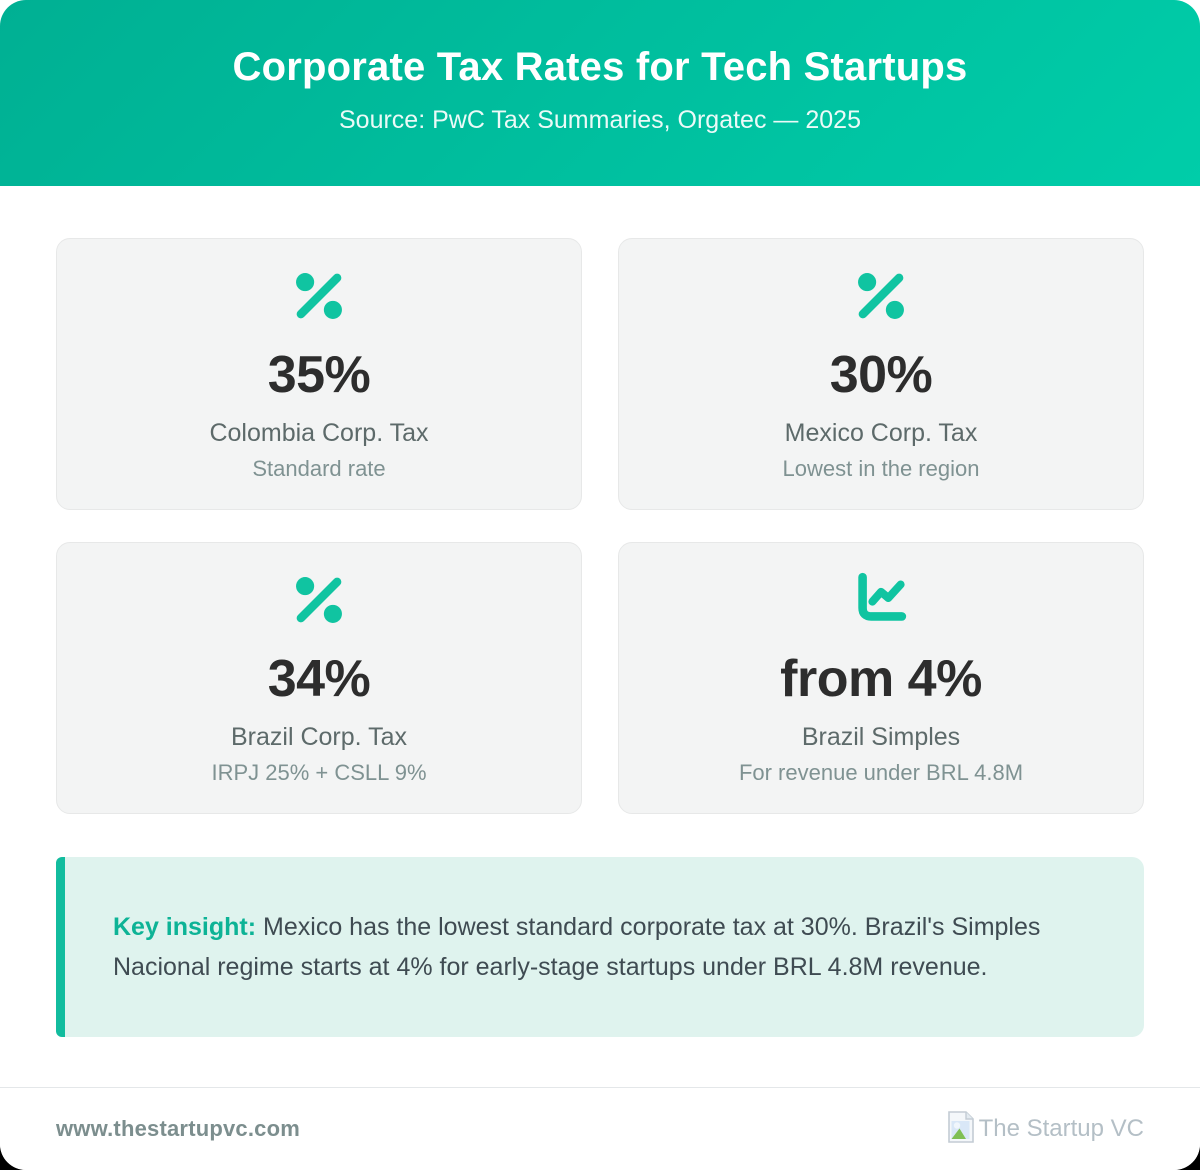 The image size is (1200, 1170). Describe the element at coordinates (881, 432) in the screenshot. I see `stat-label: Mexico Corp. Tax` at that location.